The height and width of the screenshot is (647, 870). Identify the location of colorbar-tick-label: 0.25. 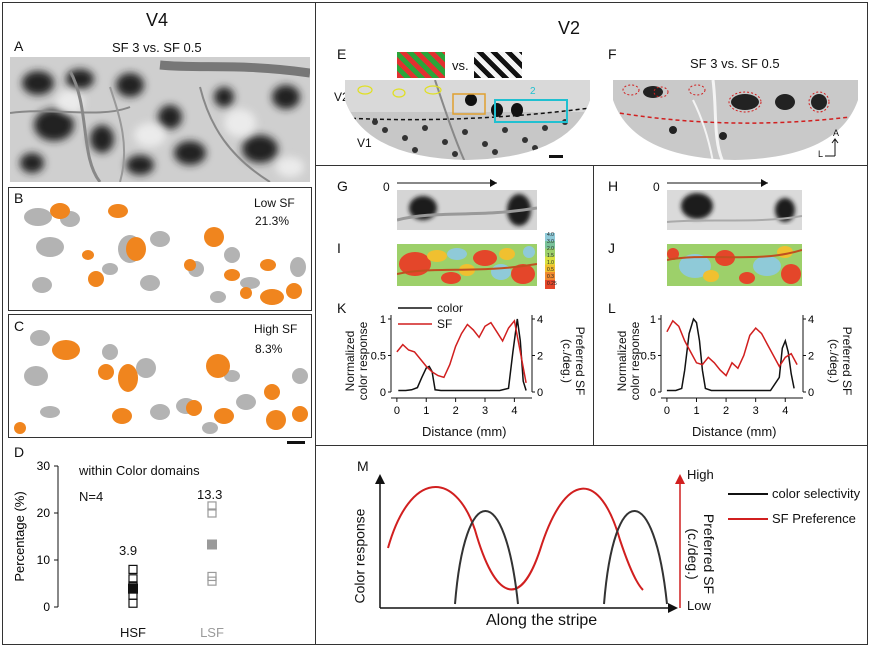
(552, 284).